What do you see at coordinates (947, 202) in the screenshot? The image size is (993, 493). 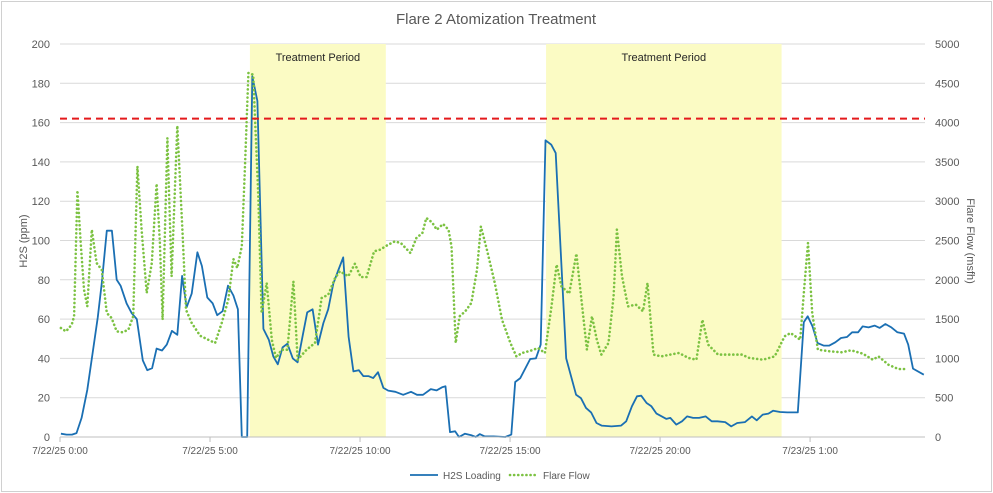 I see `y2-tick-label: 3000` at bounding box center [947, 202].